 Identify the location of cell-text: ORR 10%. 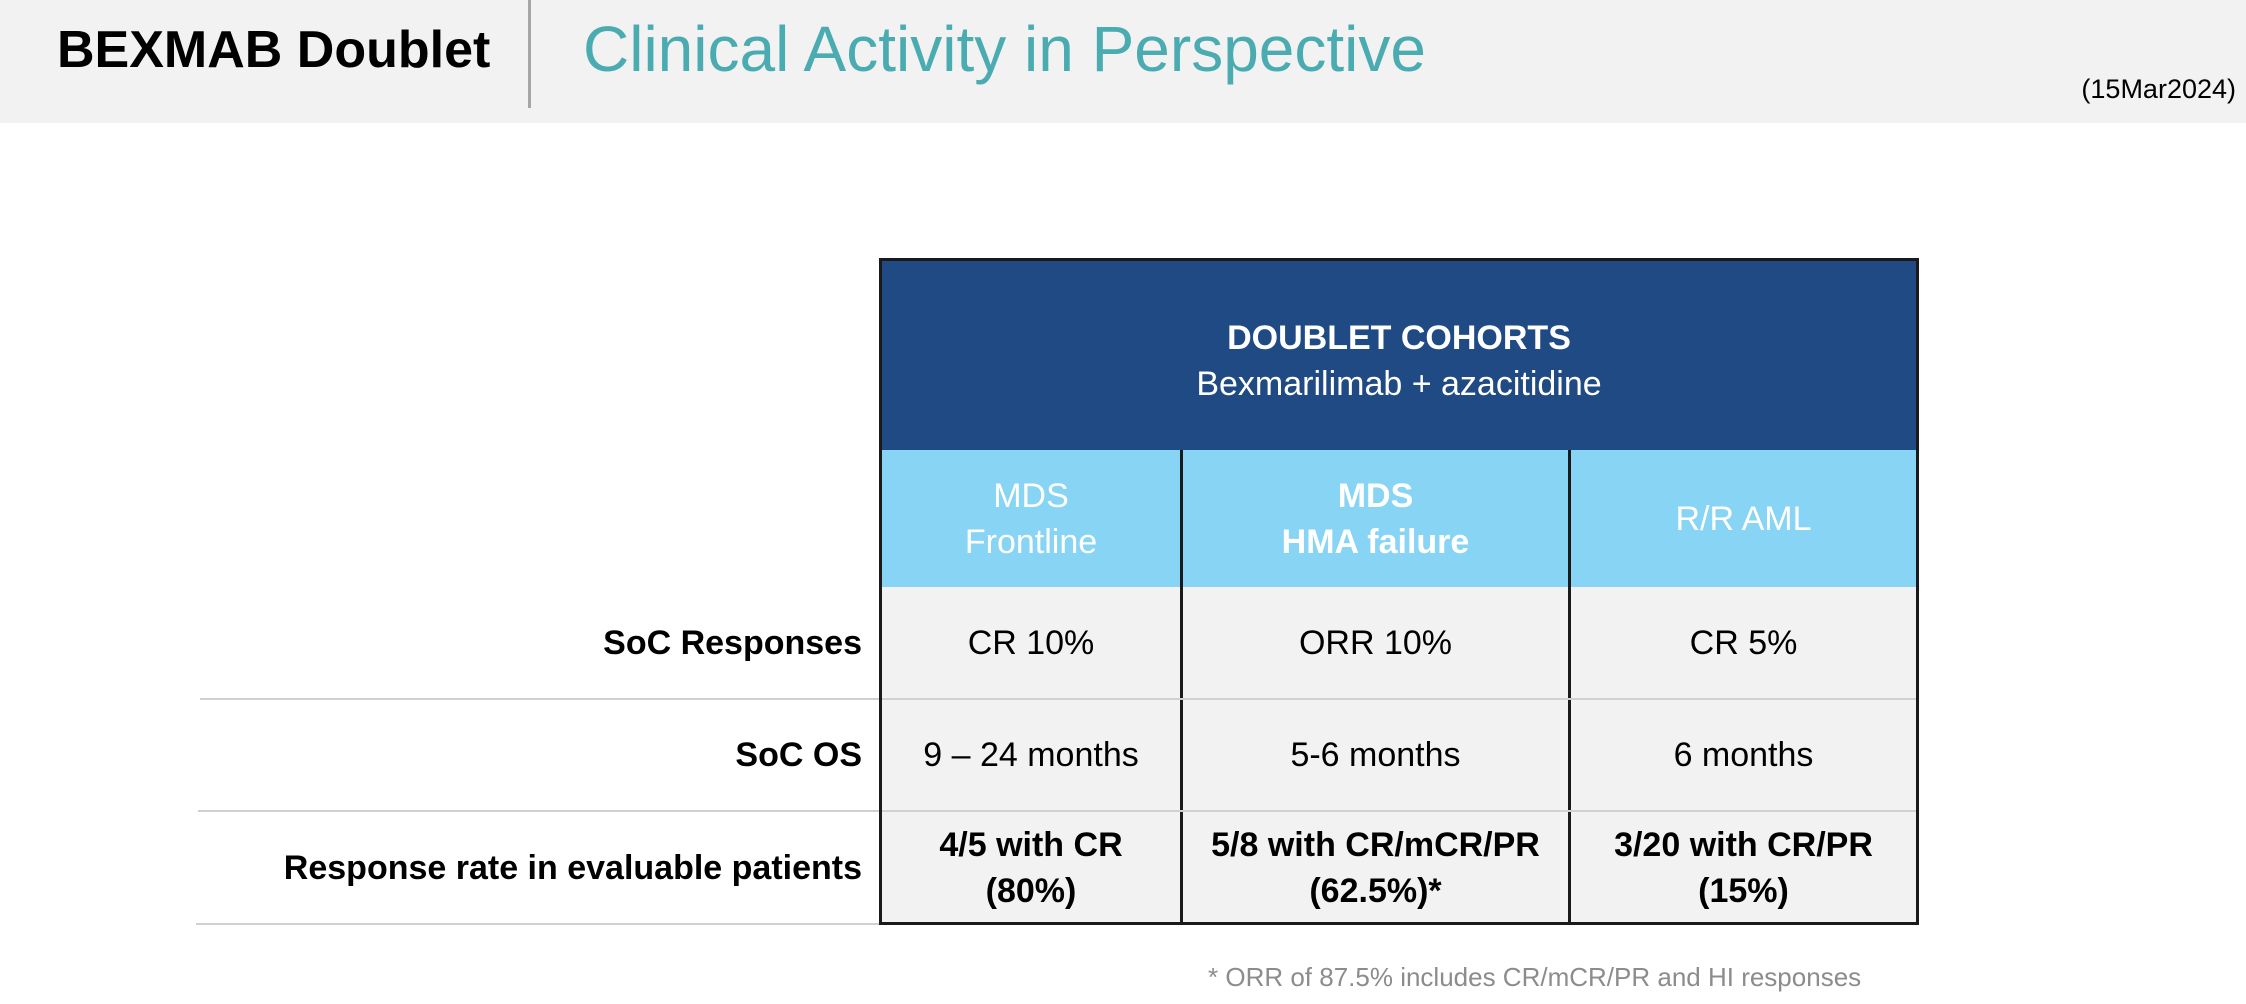
(1375, 643).